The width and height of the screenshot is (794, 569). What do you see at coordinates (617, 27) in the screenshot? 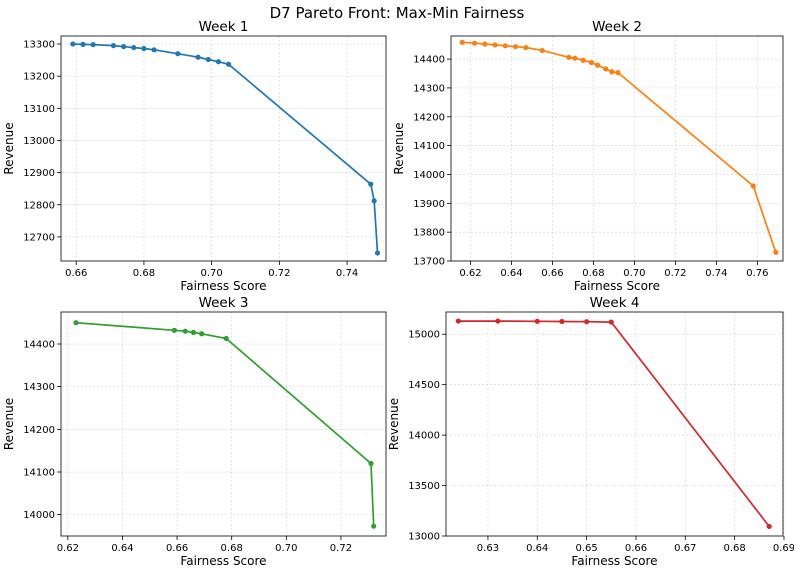
I see `panel-title: Week 2` at bounding box center [617, 27].